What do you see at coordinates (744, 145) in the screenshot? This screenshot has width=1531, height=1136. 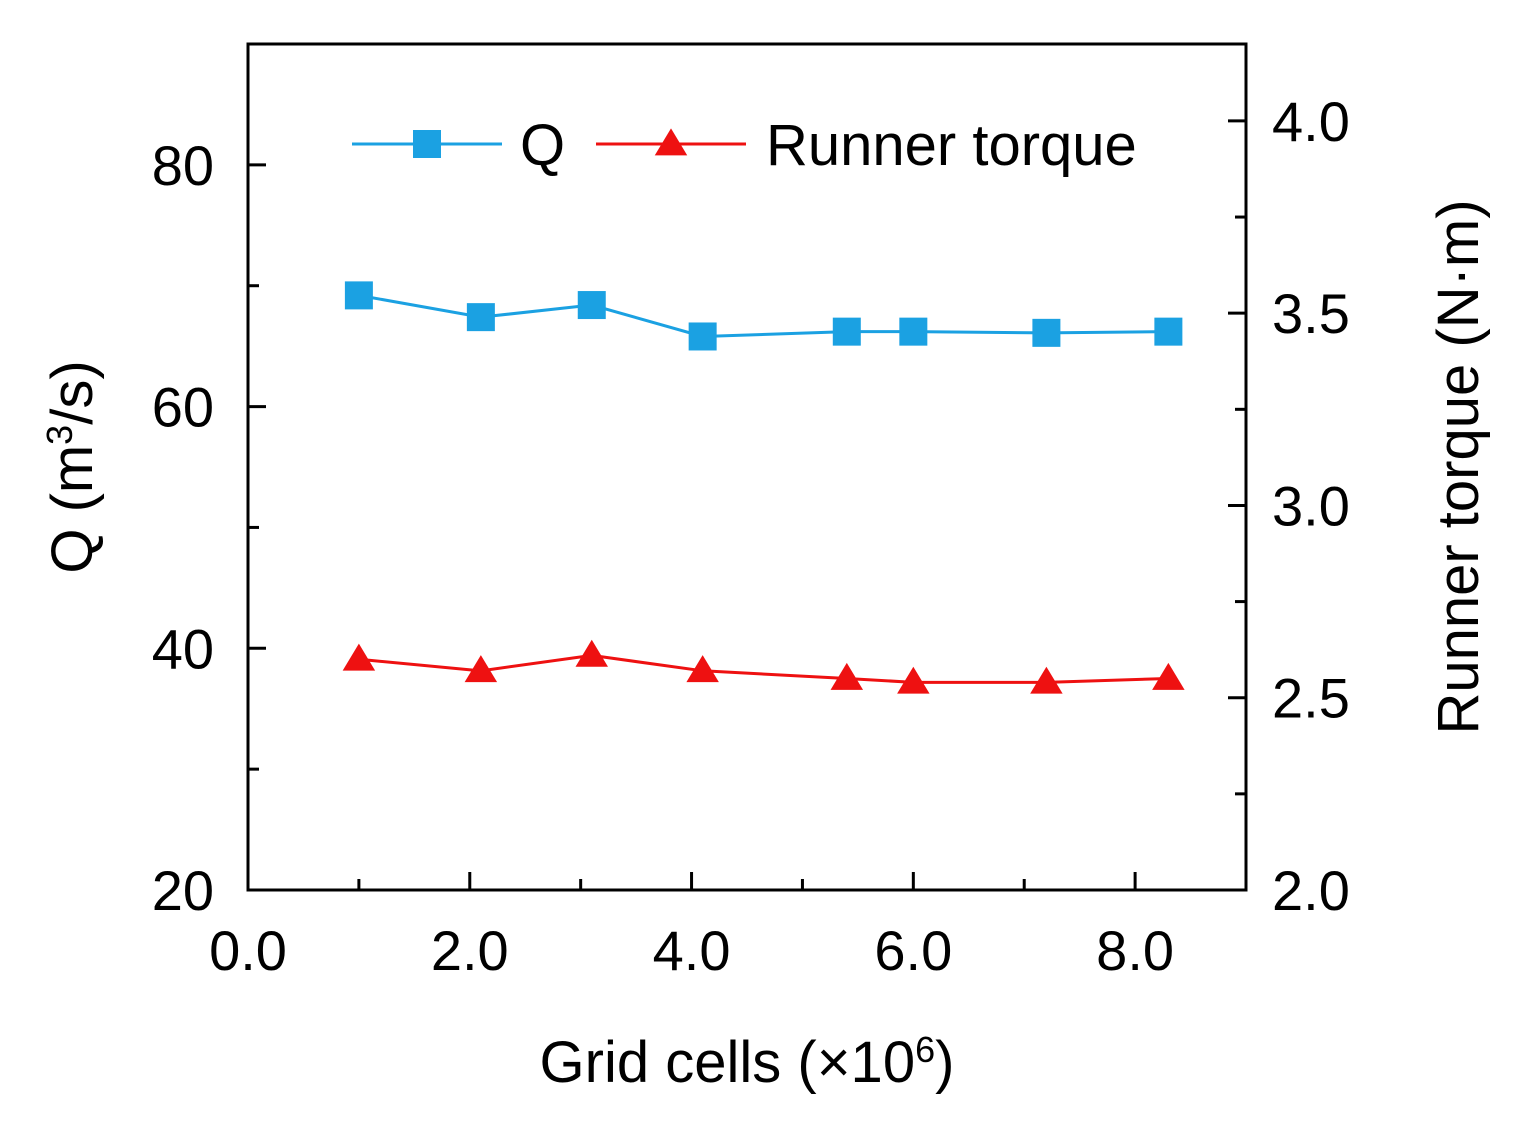 I see `legend: Q Runner torque` at bounding box center [744, 145].